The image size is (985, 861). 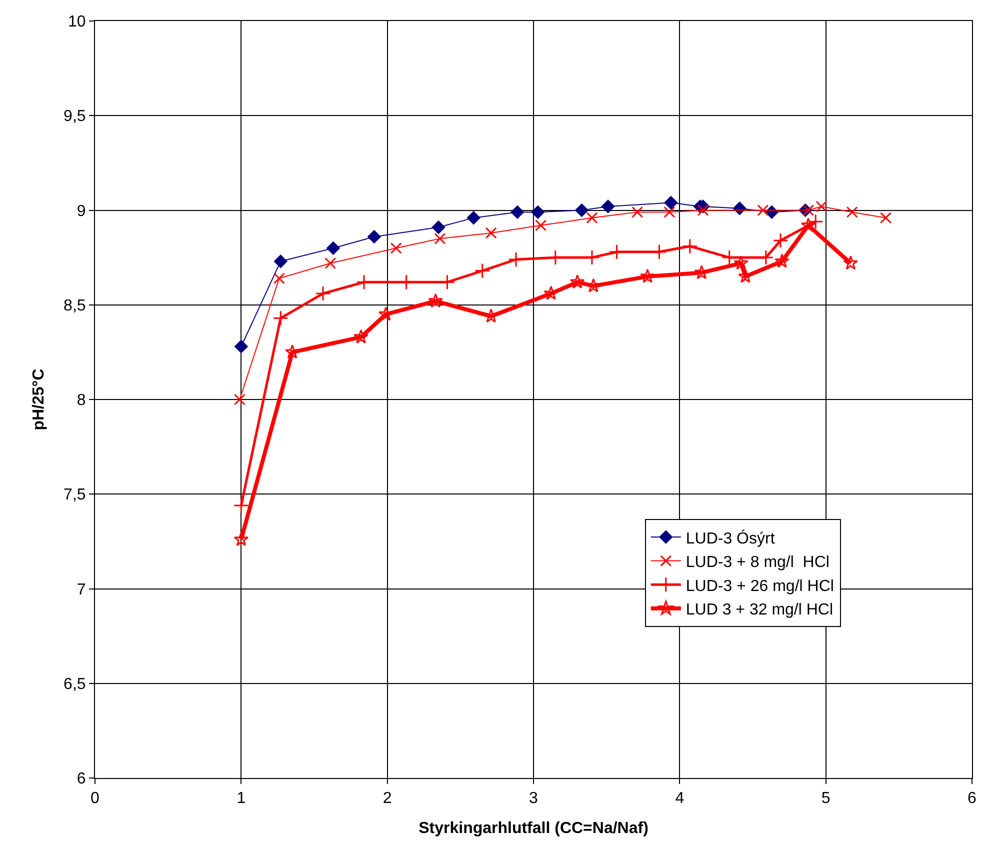 I want to click on x-axis-title: Styrkingarhlutfall (CC=Na/Naf), so click(x=533, y=828).